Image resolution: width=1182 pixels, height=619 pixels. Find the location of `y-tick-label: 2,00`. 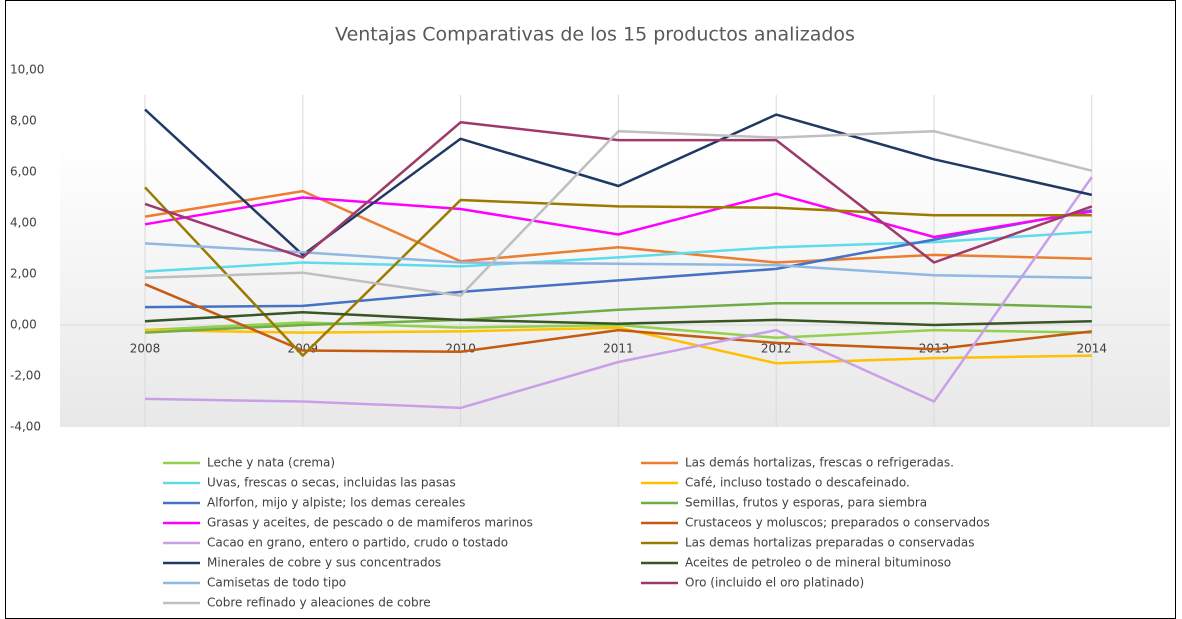

y-tick-label: 2,00 is located at coordinates (23, 274).